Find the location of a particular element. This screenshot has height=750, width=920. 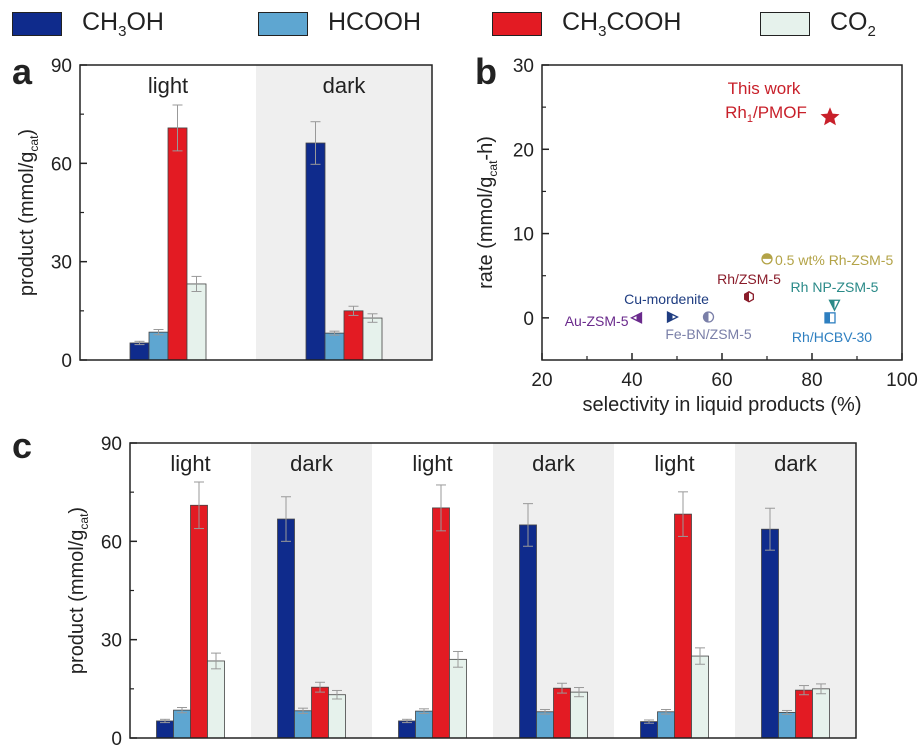

point-label: Cu-mordenite is located at coordinates (666, 299).